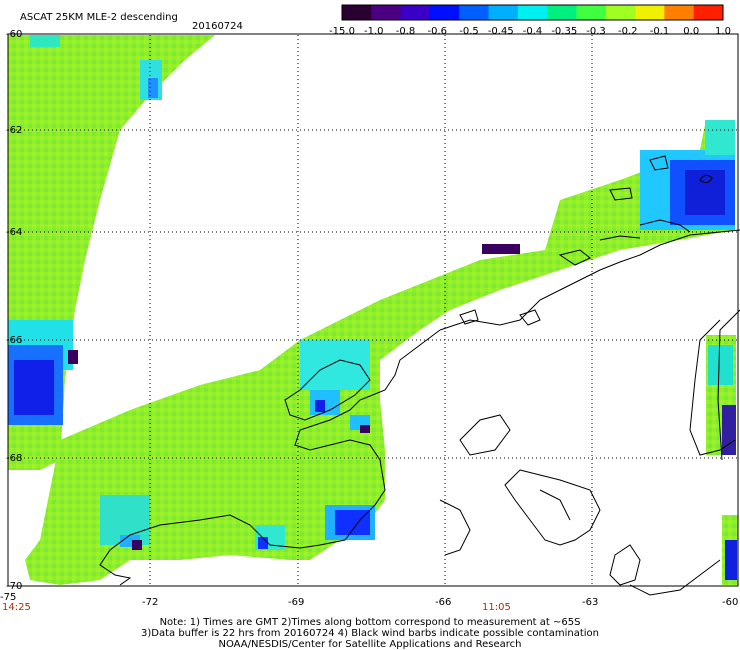 This screenshot has height=650, width=740. I want to click on lat-label: -64, so click(14, 232).